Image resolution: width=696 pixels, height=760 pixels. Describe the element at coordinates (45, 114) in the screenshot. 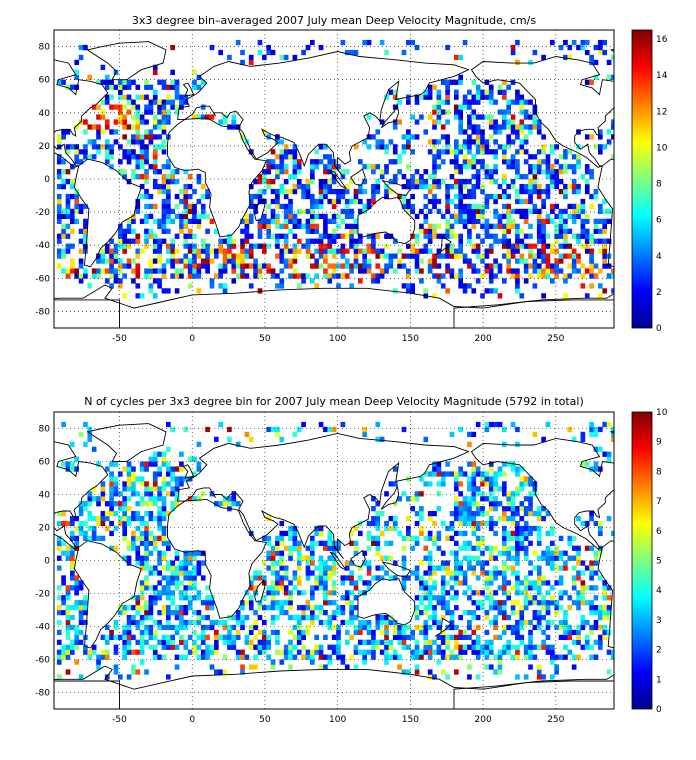

I see `y-tick-label: 40` at that location.